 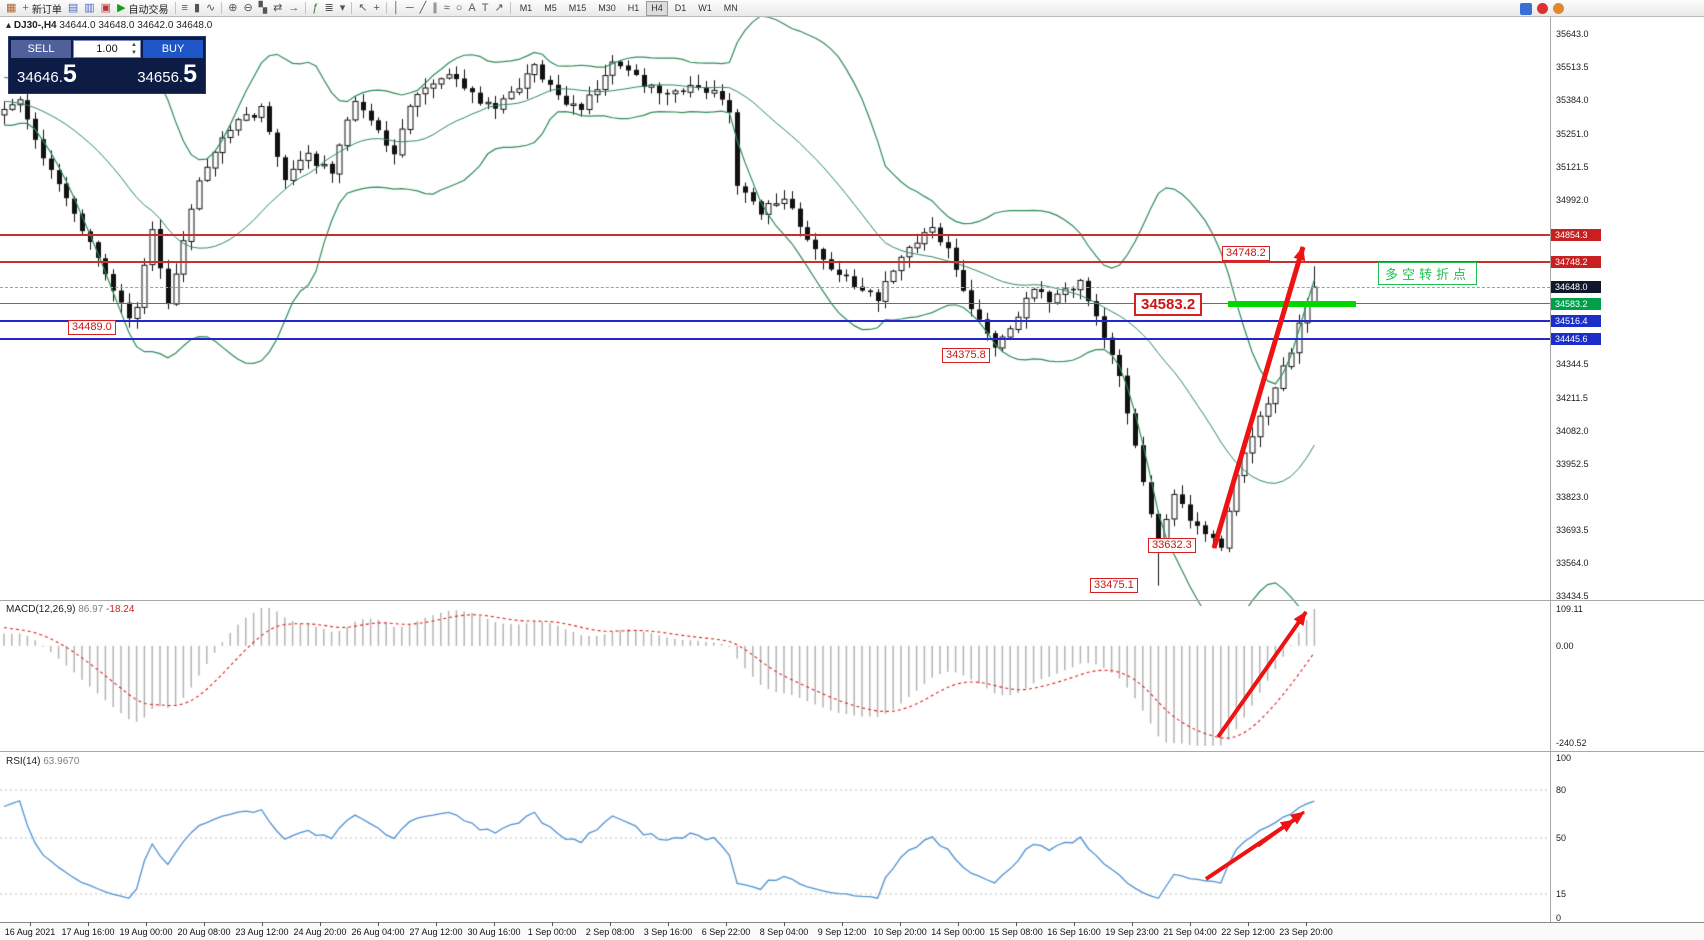 I want to click on channel-icon: ∥, so click(x=435, y=8).